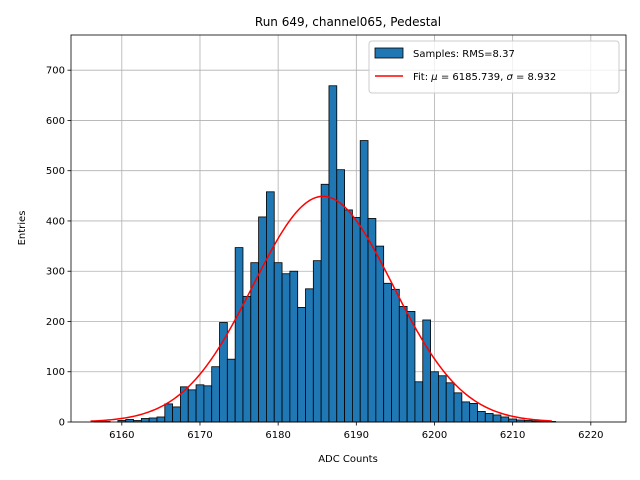 Image resolution: width=640 pixels, height=480 pixels. Describe the element at coordinates (55, 372) in the screenshot. I see `y-tick-label: 100` at that location.